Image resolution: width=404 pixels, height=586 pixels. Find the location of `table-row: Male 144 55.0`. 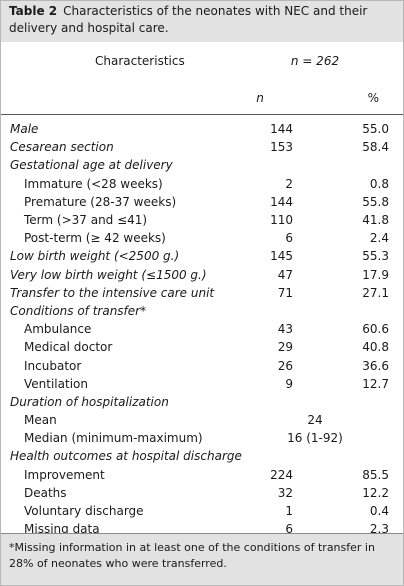

table-row: Male 144 55.0 is located at coordinates (199, 129).